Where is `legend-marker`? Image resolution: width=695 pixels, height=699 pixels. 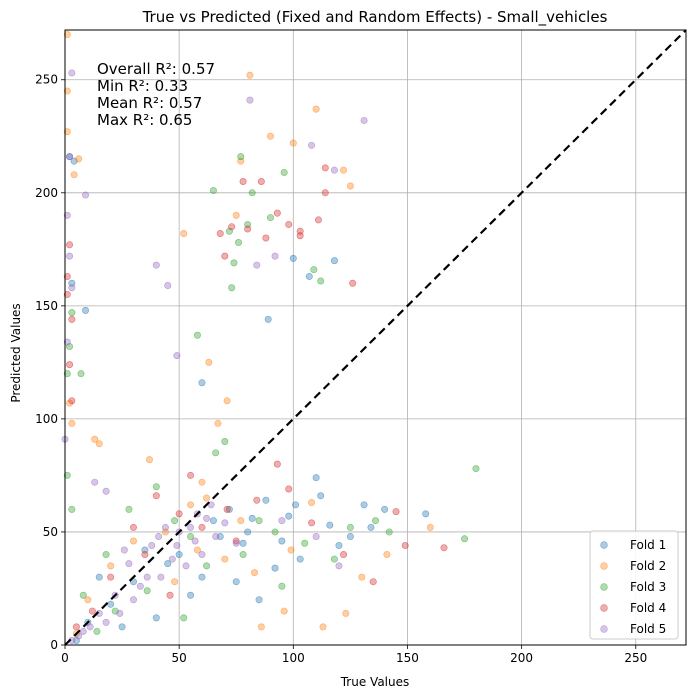 legend-marker is located at coordinates (604, 629).